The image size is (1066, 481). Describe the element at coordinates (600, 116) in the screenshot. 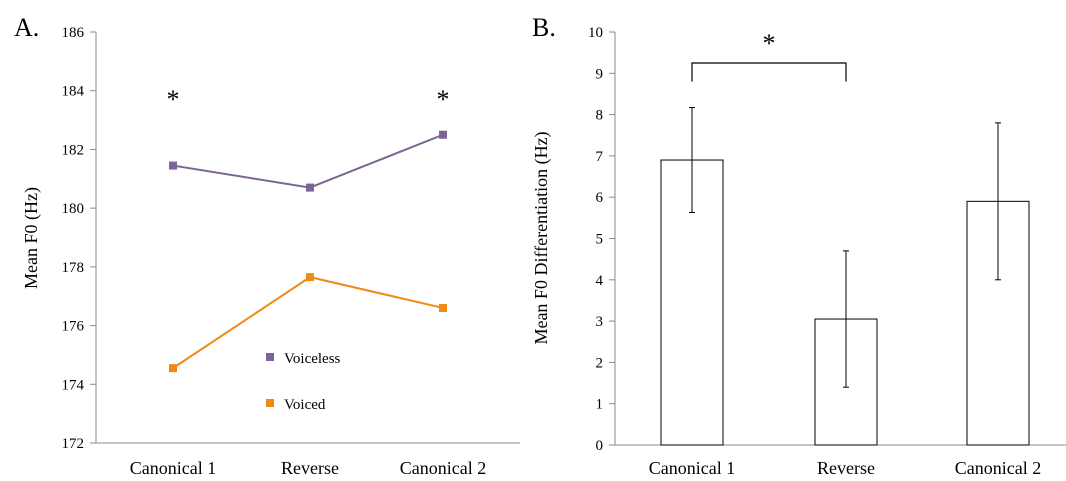

I see `panel-b-y-tick-label: 8` at that location.